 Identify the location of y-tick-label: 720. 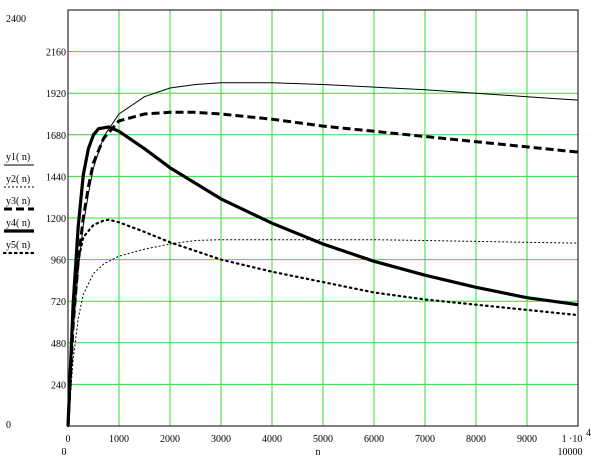
(58, 302).